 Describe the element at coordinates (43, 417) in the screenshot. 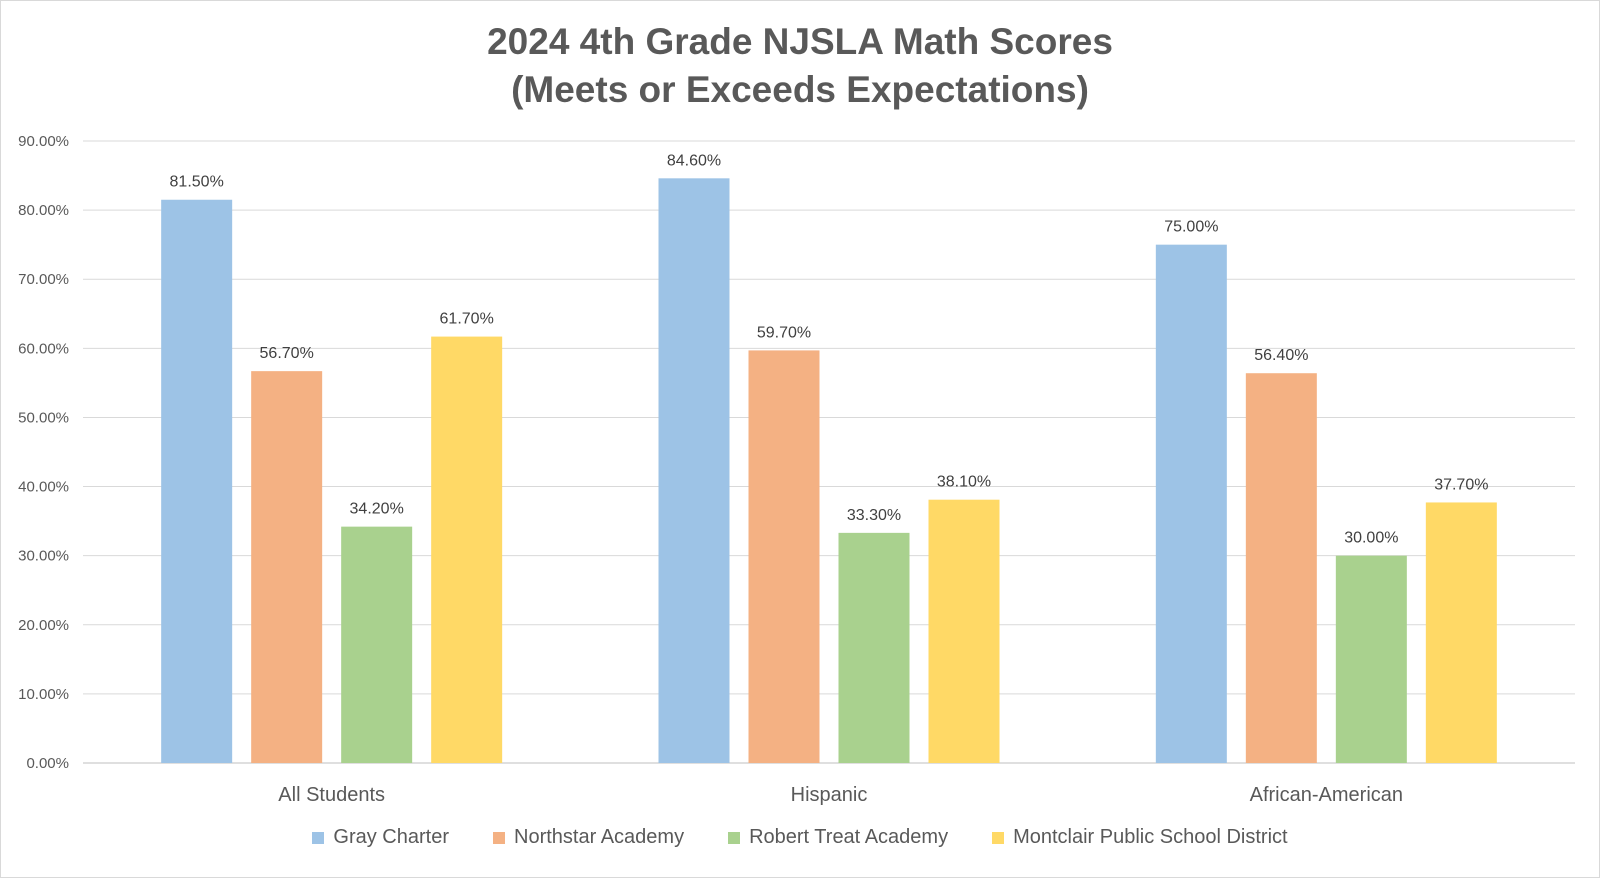

I see `y-tick-label: 50.00%` at that location.